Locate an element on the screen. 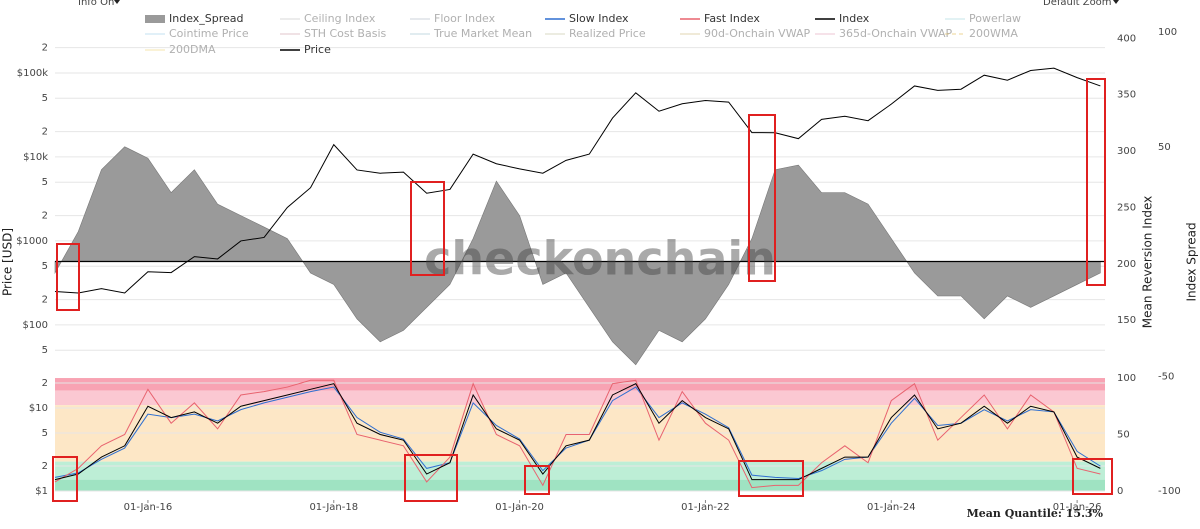 The width and height of the screenshot is (1200, 529). y2-tick-label: 350 is located at coordinates (1126, 95).